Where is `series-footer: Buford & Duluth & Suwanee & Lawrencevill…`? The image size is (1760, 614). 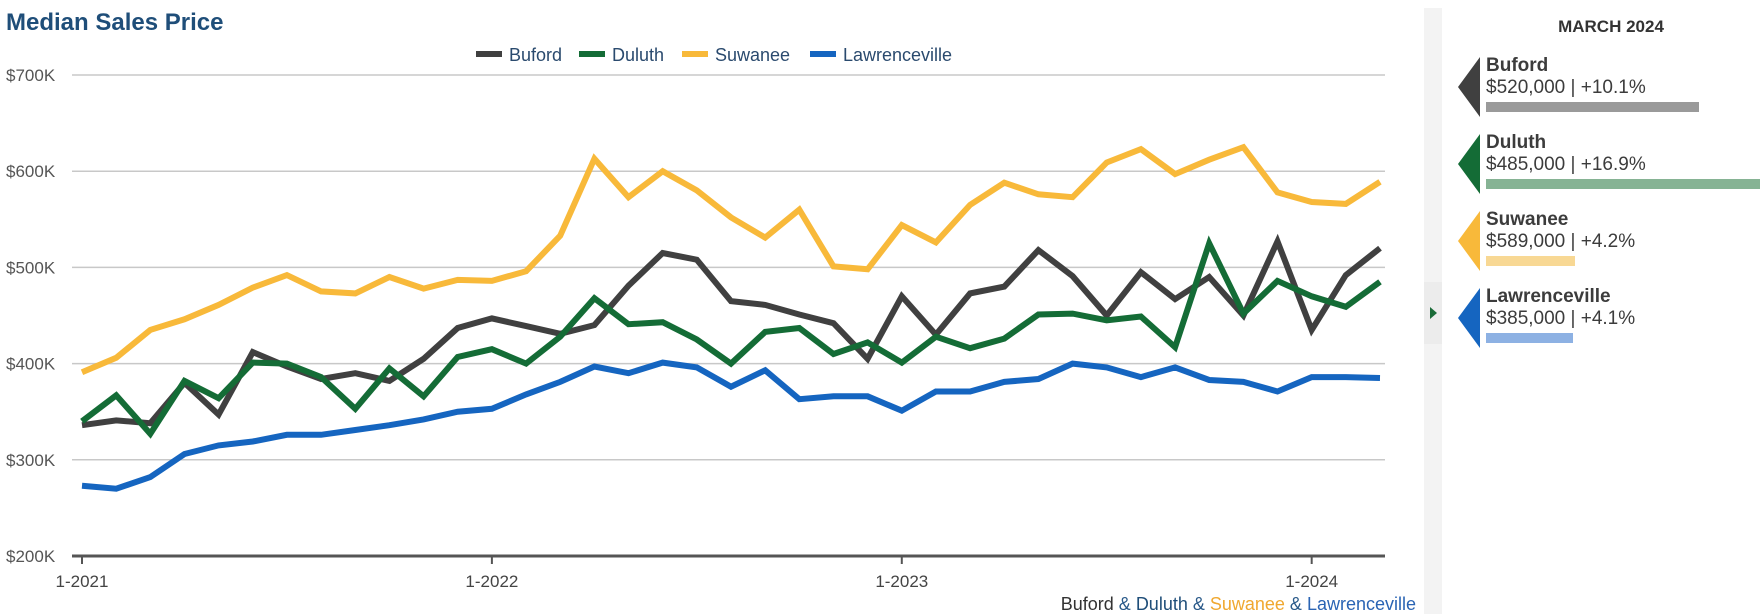
series-footer: Buford & Duluth & Suwanee & Lawrencevill… is located at coordinates (1238, 604).